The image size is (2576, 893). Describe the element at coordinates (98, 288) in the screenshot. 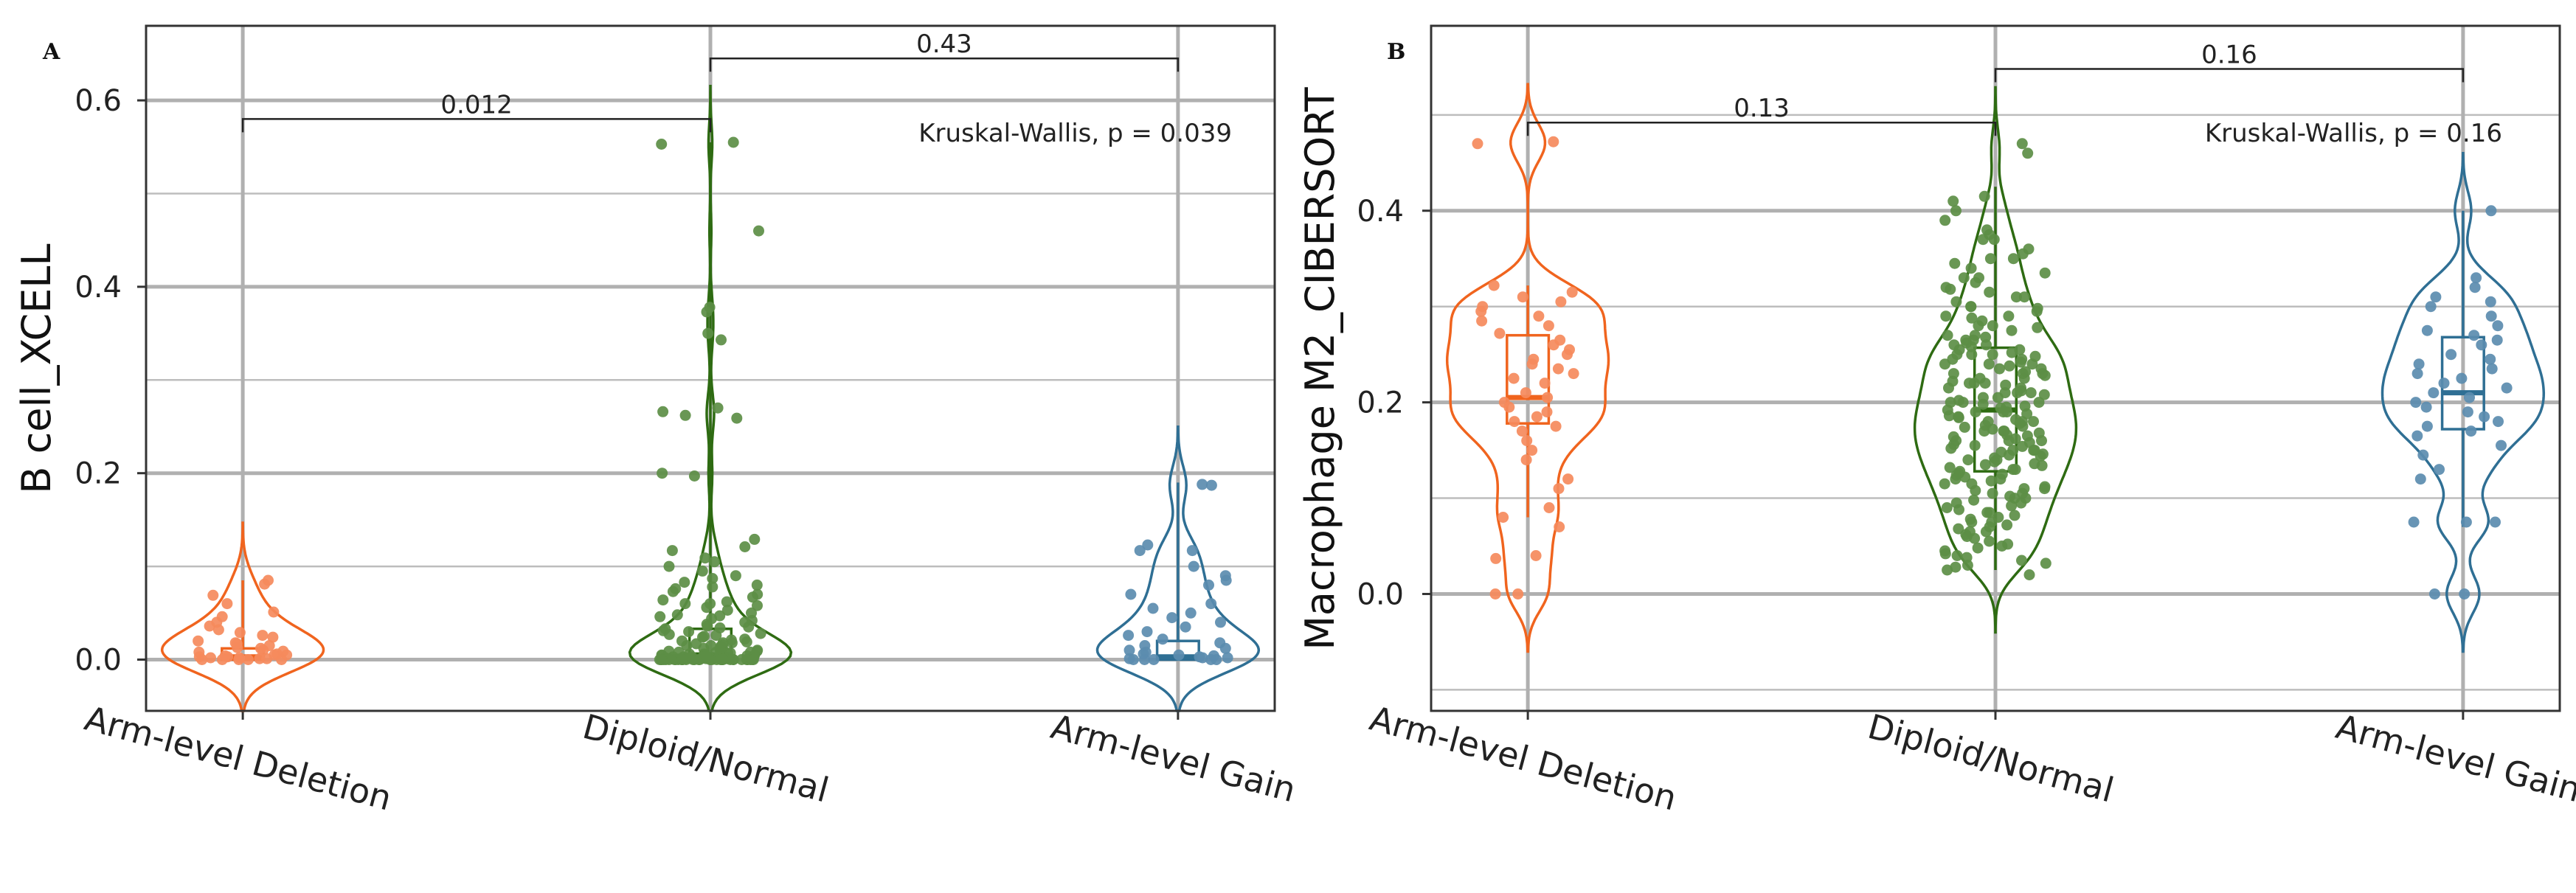

I see `y-tick-label: 0.4` at that location.